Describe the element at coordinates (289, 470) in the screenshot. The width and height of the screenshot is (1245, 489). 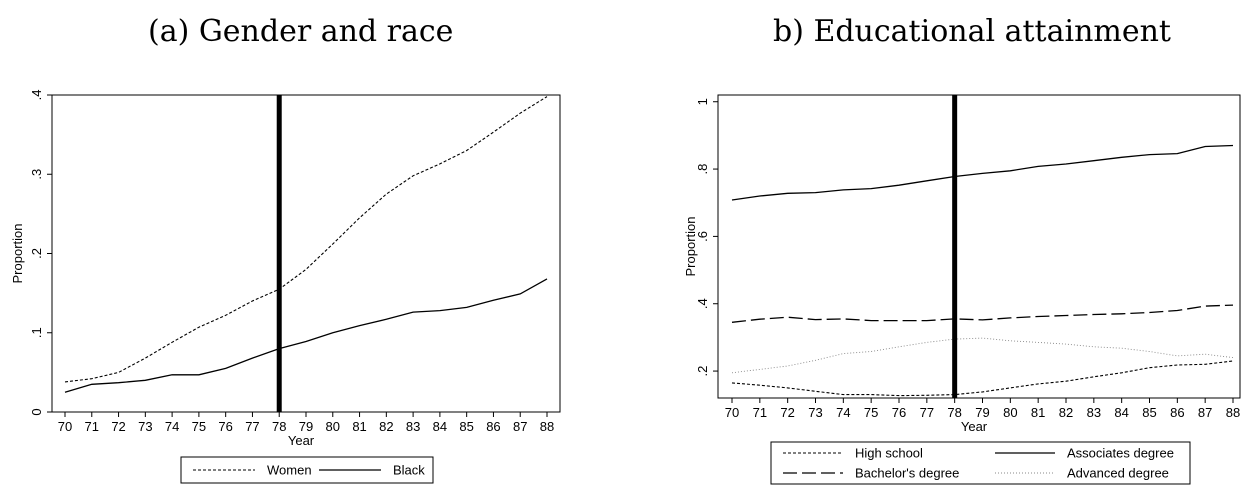
I see `legend-label: Women` at that location.